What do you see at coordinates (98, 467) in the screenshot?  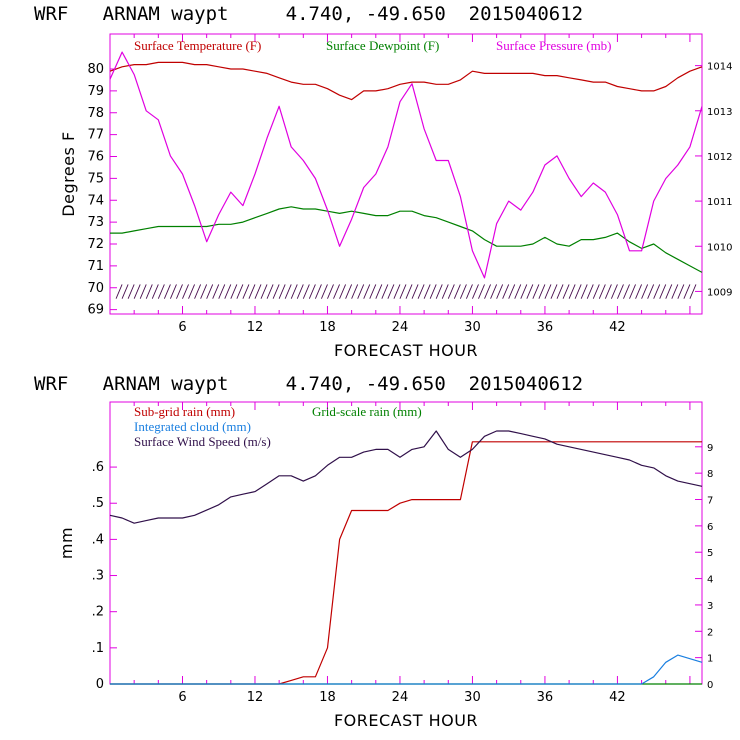 I see `y-tick-label: .6` at bounding box center [98, 467].